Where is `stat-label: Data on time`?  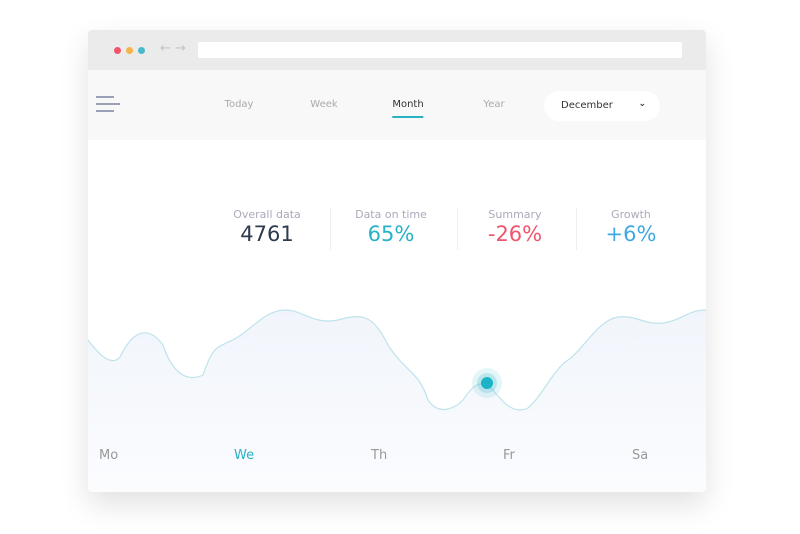 stat-label: Data on time is located at coordinates (391, 214).